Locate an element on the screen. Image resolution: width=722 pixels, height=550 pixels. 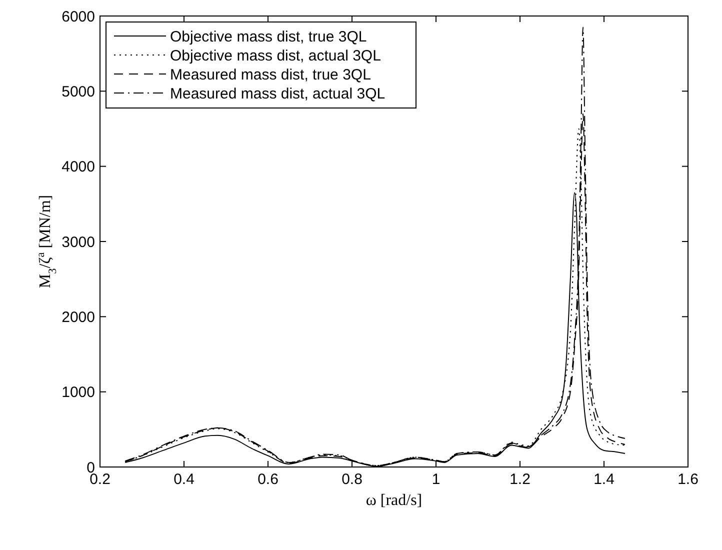
x-axis-title: ω [rad/s] is located at coordinates (394, 500).